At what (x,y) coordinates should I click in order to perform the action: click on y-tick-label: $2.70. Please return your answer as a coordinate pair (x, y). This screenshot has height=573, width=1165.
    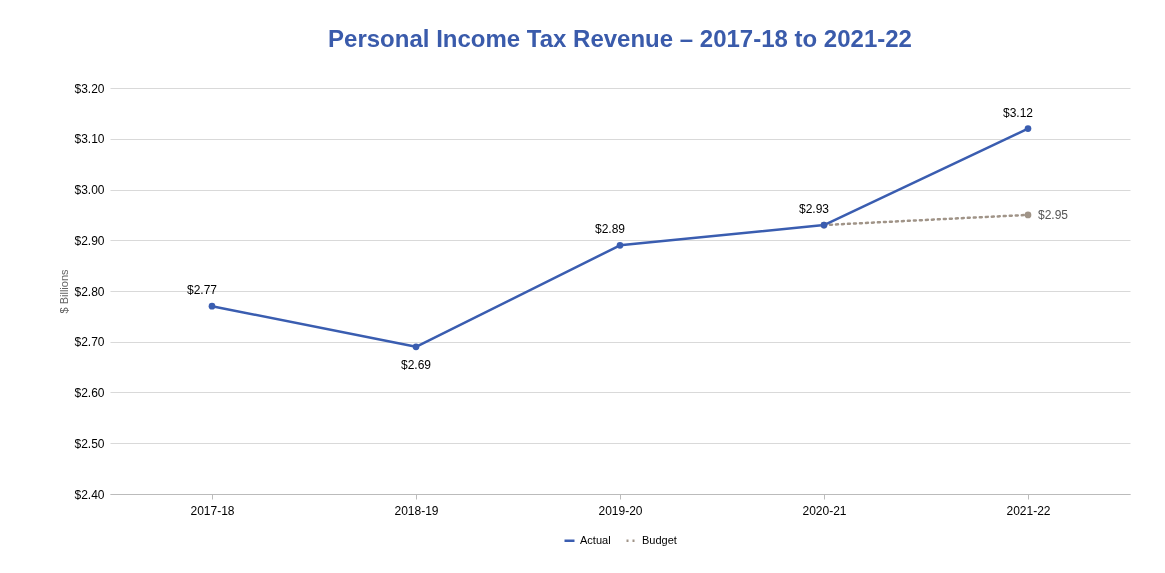
    Looking at the image, I should click on (89, 342).